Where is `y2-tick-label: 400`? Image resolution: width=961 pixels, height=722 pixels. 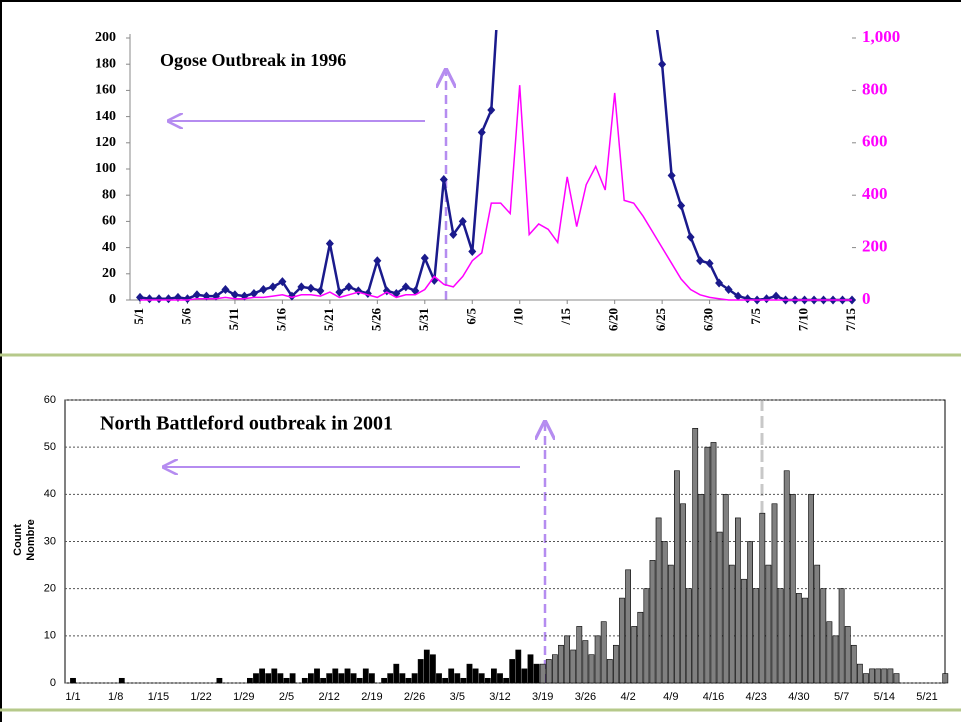
y2-tick-label: 400 is located at coordinates (875, 193).